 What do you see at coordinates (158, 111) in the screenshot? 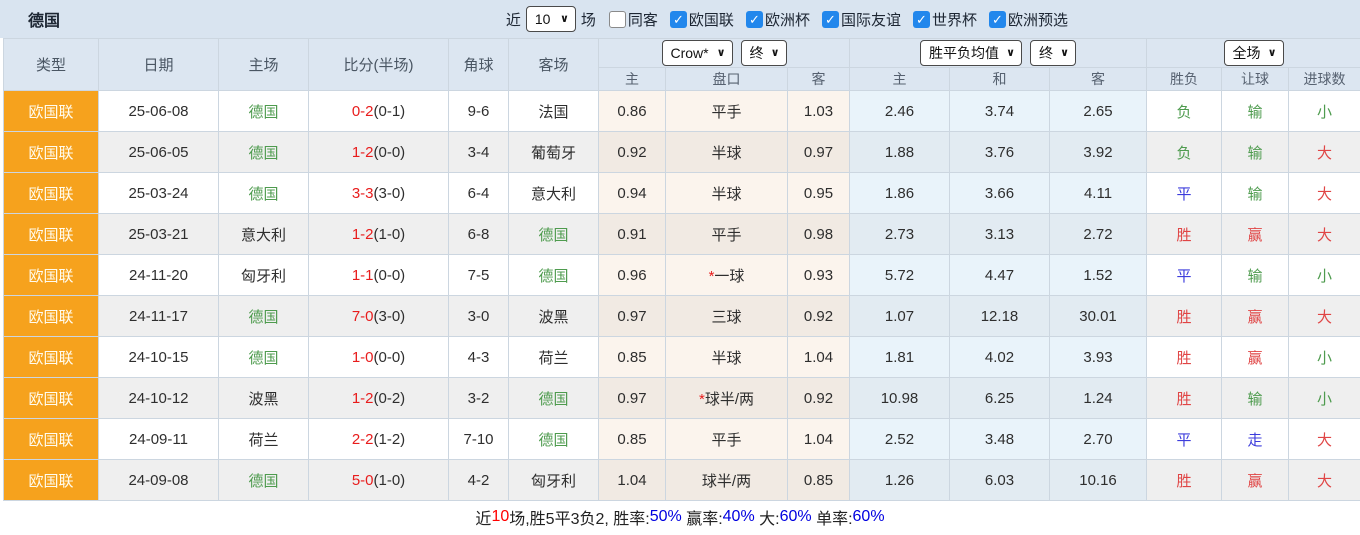
I see `match-date: 25-06-08` at bounding box center [158, 111].